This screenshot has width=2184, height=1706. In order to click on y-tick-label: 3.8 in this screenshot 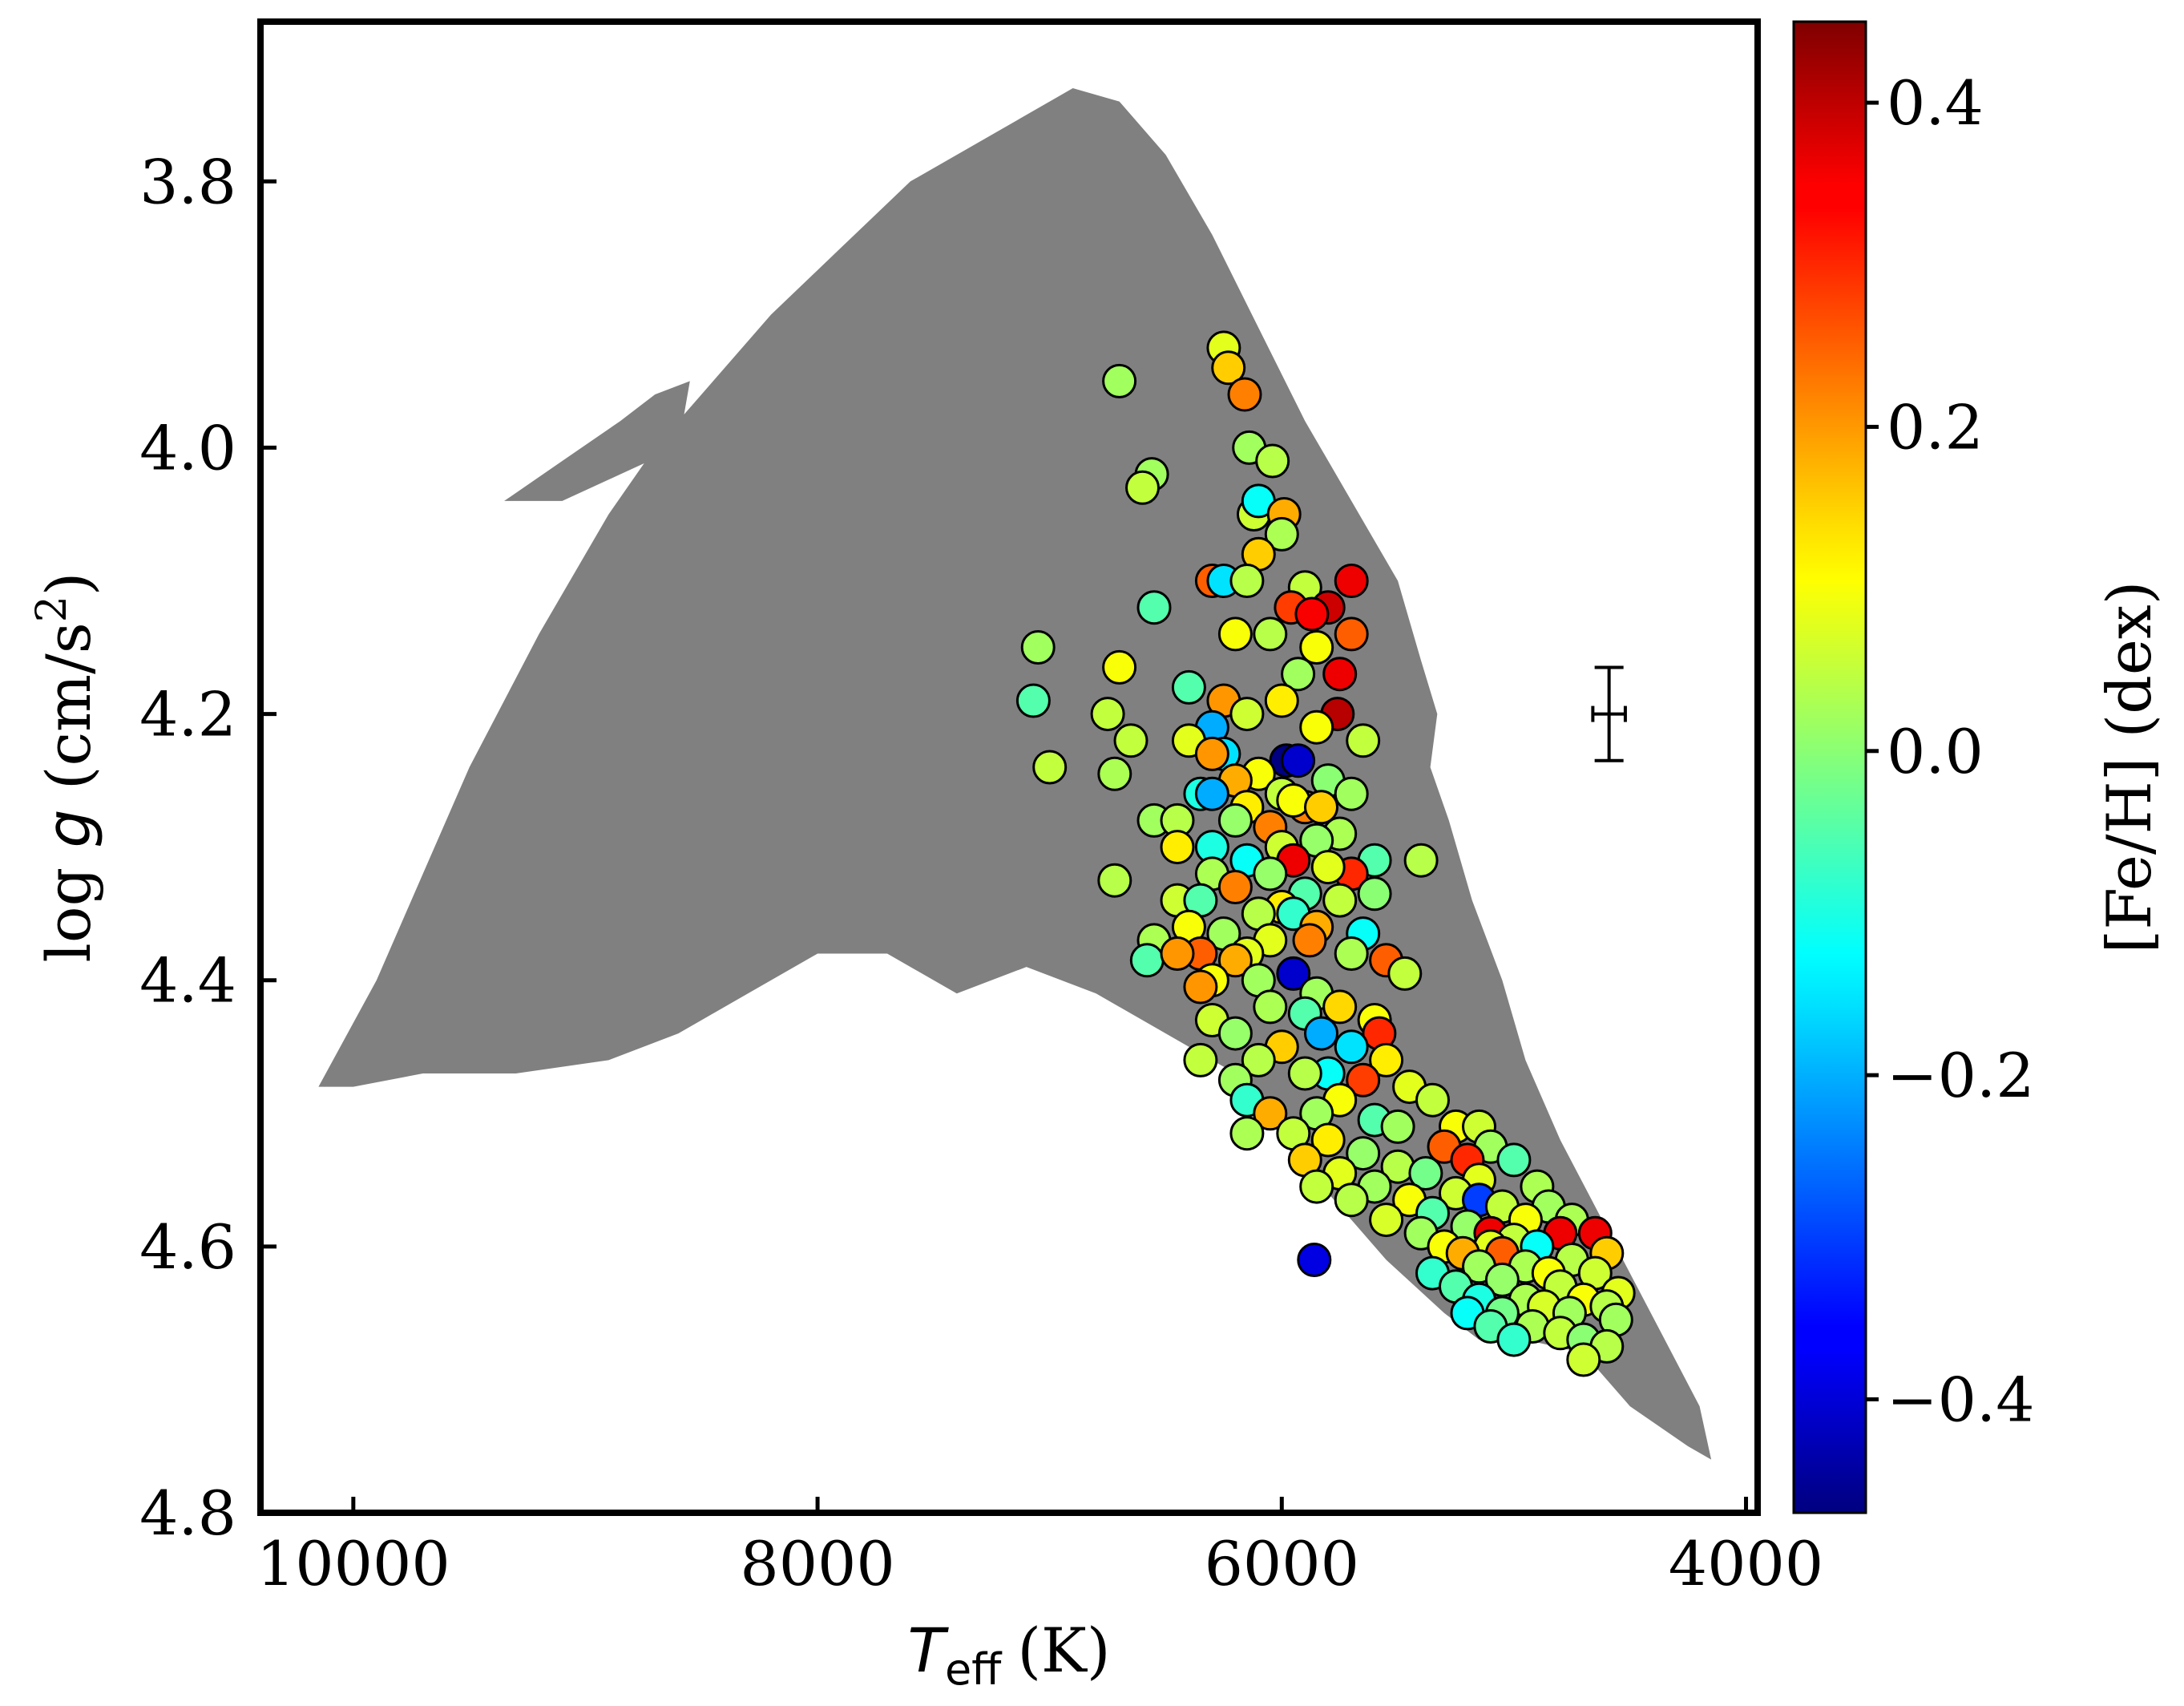, I will do `click(187, 181)`.